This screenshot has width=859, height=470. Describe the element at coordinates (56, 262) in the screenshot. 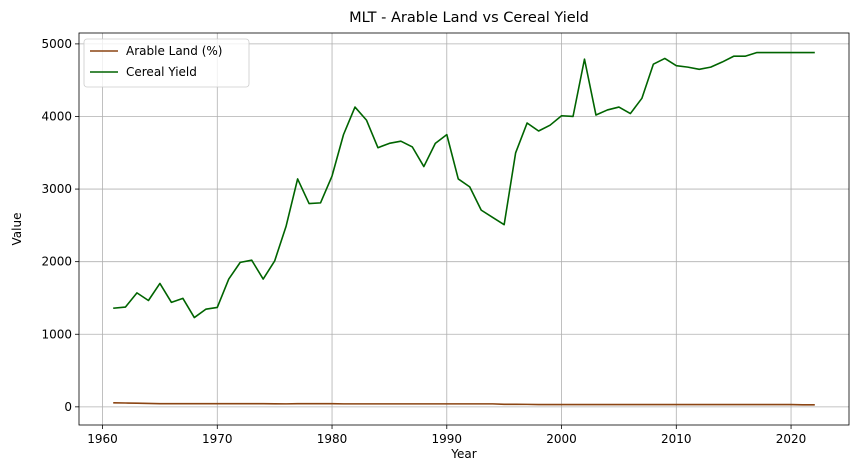

I see `y-tick-label: 2000` at that location.